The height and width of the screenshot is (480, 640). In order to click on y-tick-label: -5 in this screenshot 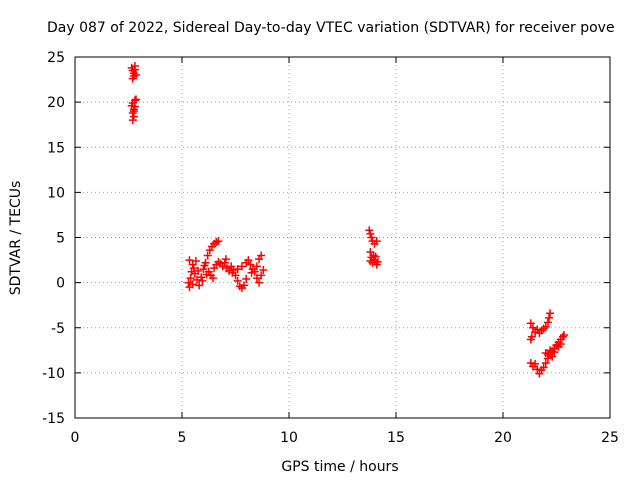, I will do `click(58, 329)`.